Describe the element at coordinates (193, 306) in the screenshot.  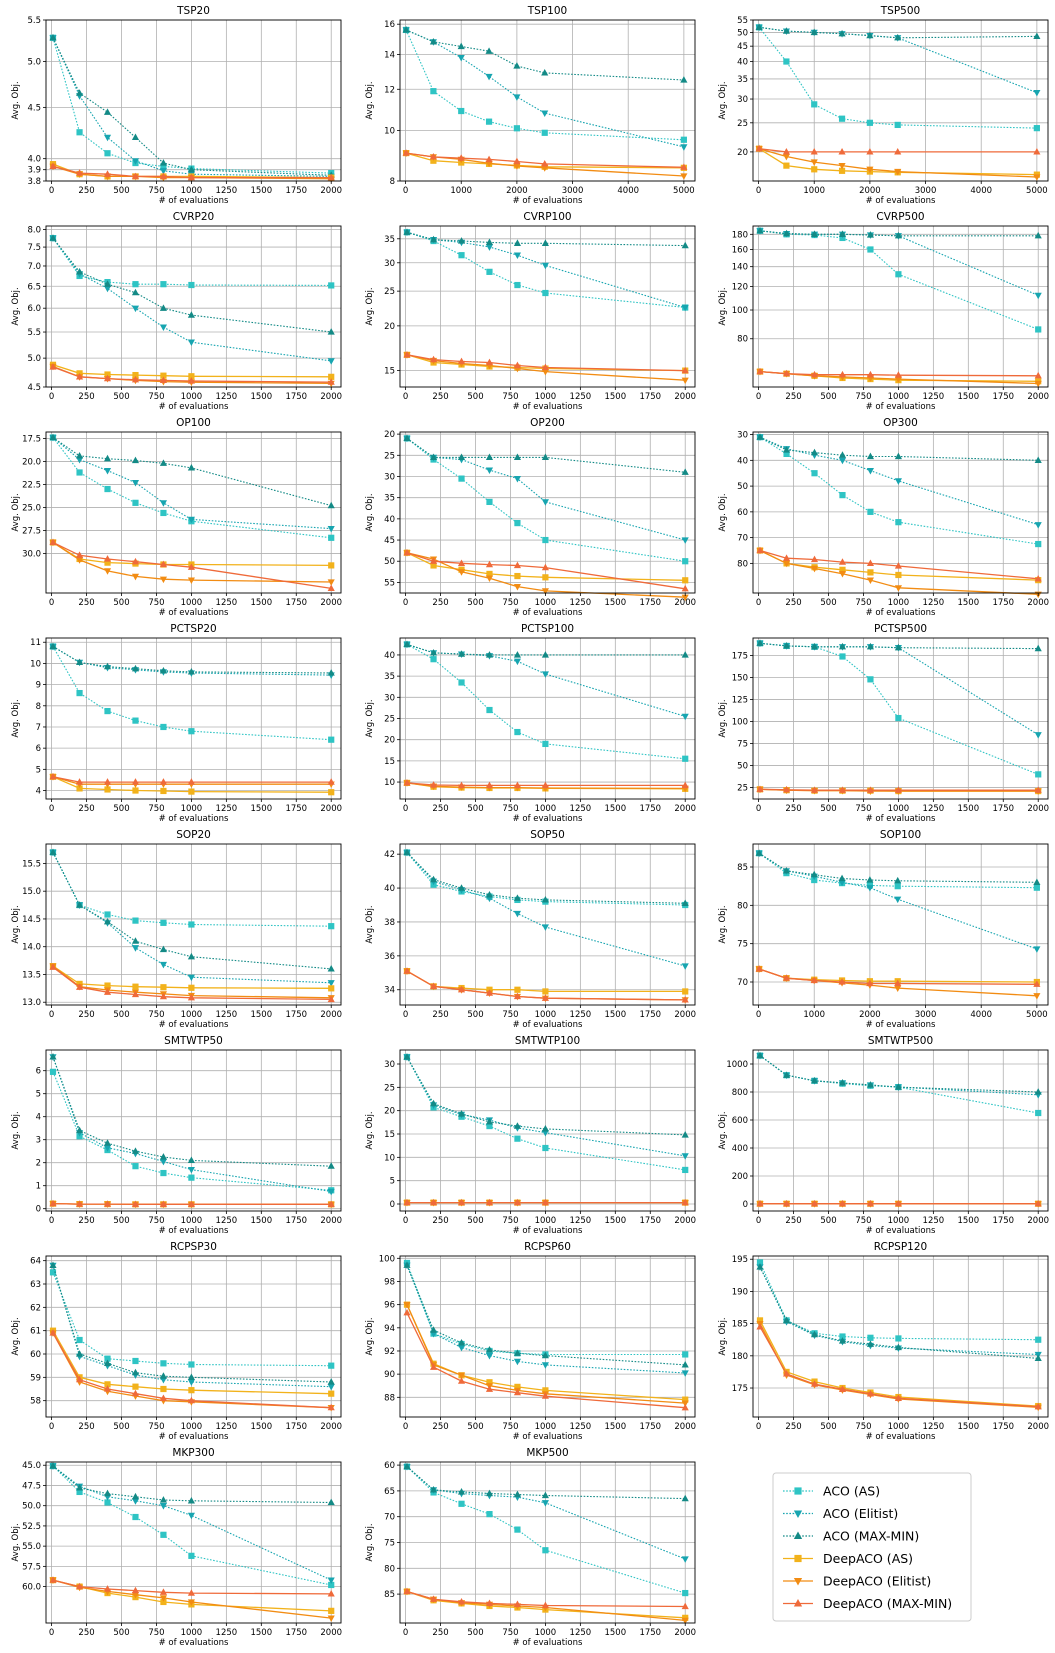
I see `plot-area` at that location.